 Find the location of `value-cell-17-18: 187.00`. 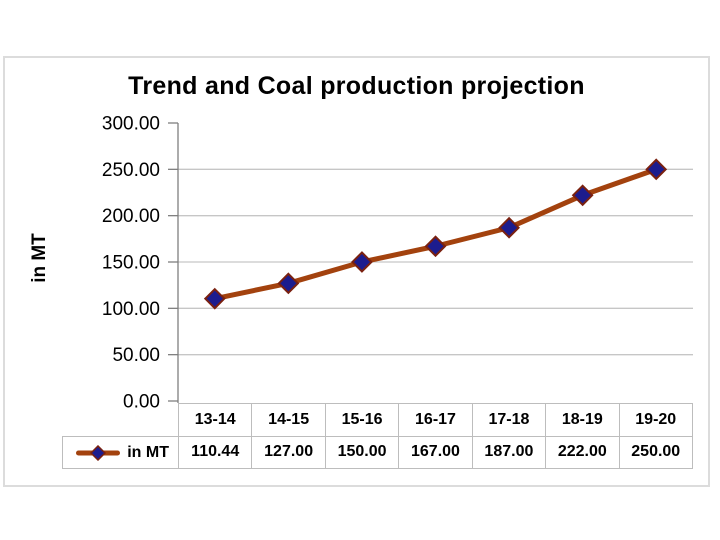

value-cell-17-18: 187.00 is located at coordinates (508, 452).